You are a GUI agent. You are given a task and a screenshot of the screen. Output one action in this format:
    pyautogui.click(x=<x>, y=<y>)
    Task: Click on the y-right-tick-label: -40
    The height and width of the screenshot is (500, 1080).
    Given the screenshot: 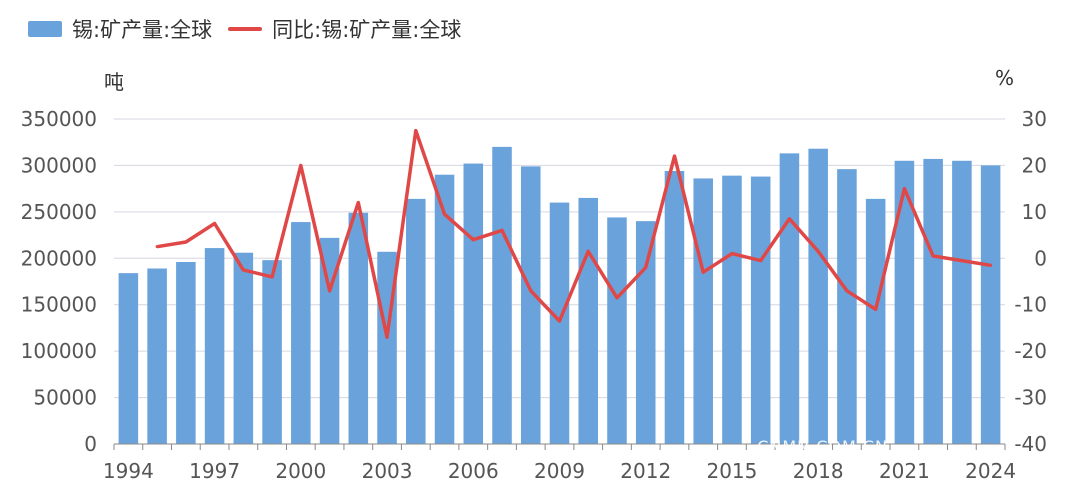 What is the action you would take?
    pyautogui.click(x=1030, y=444)
    